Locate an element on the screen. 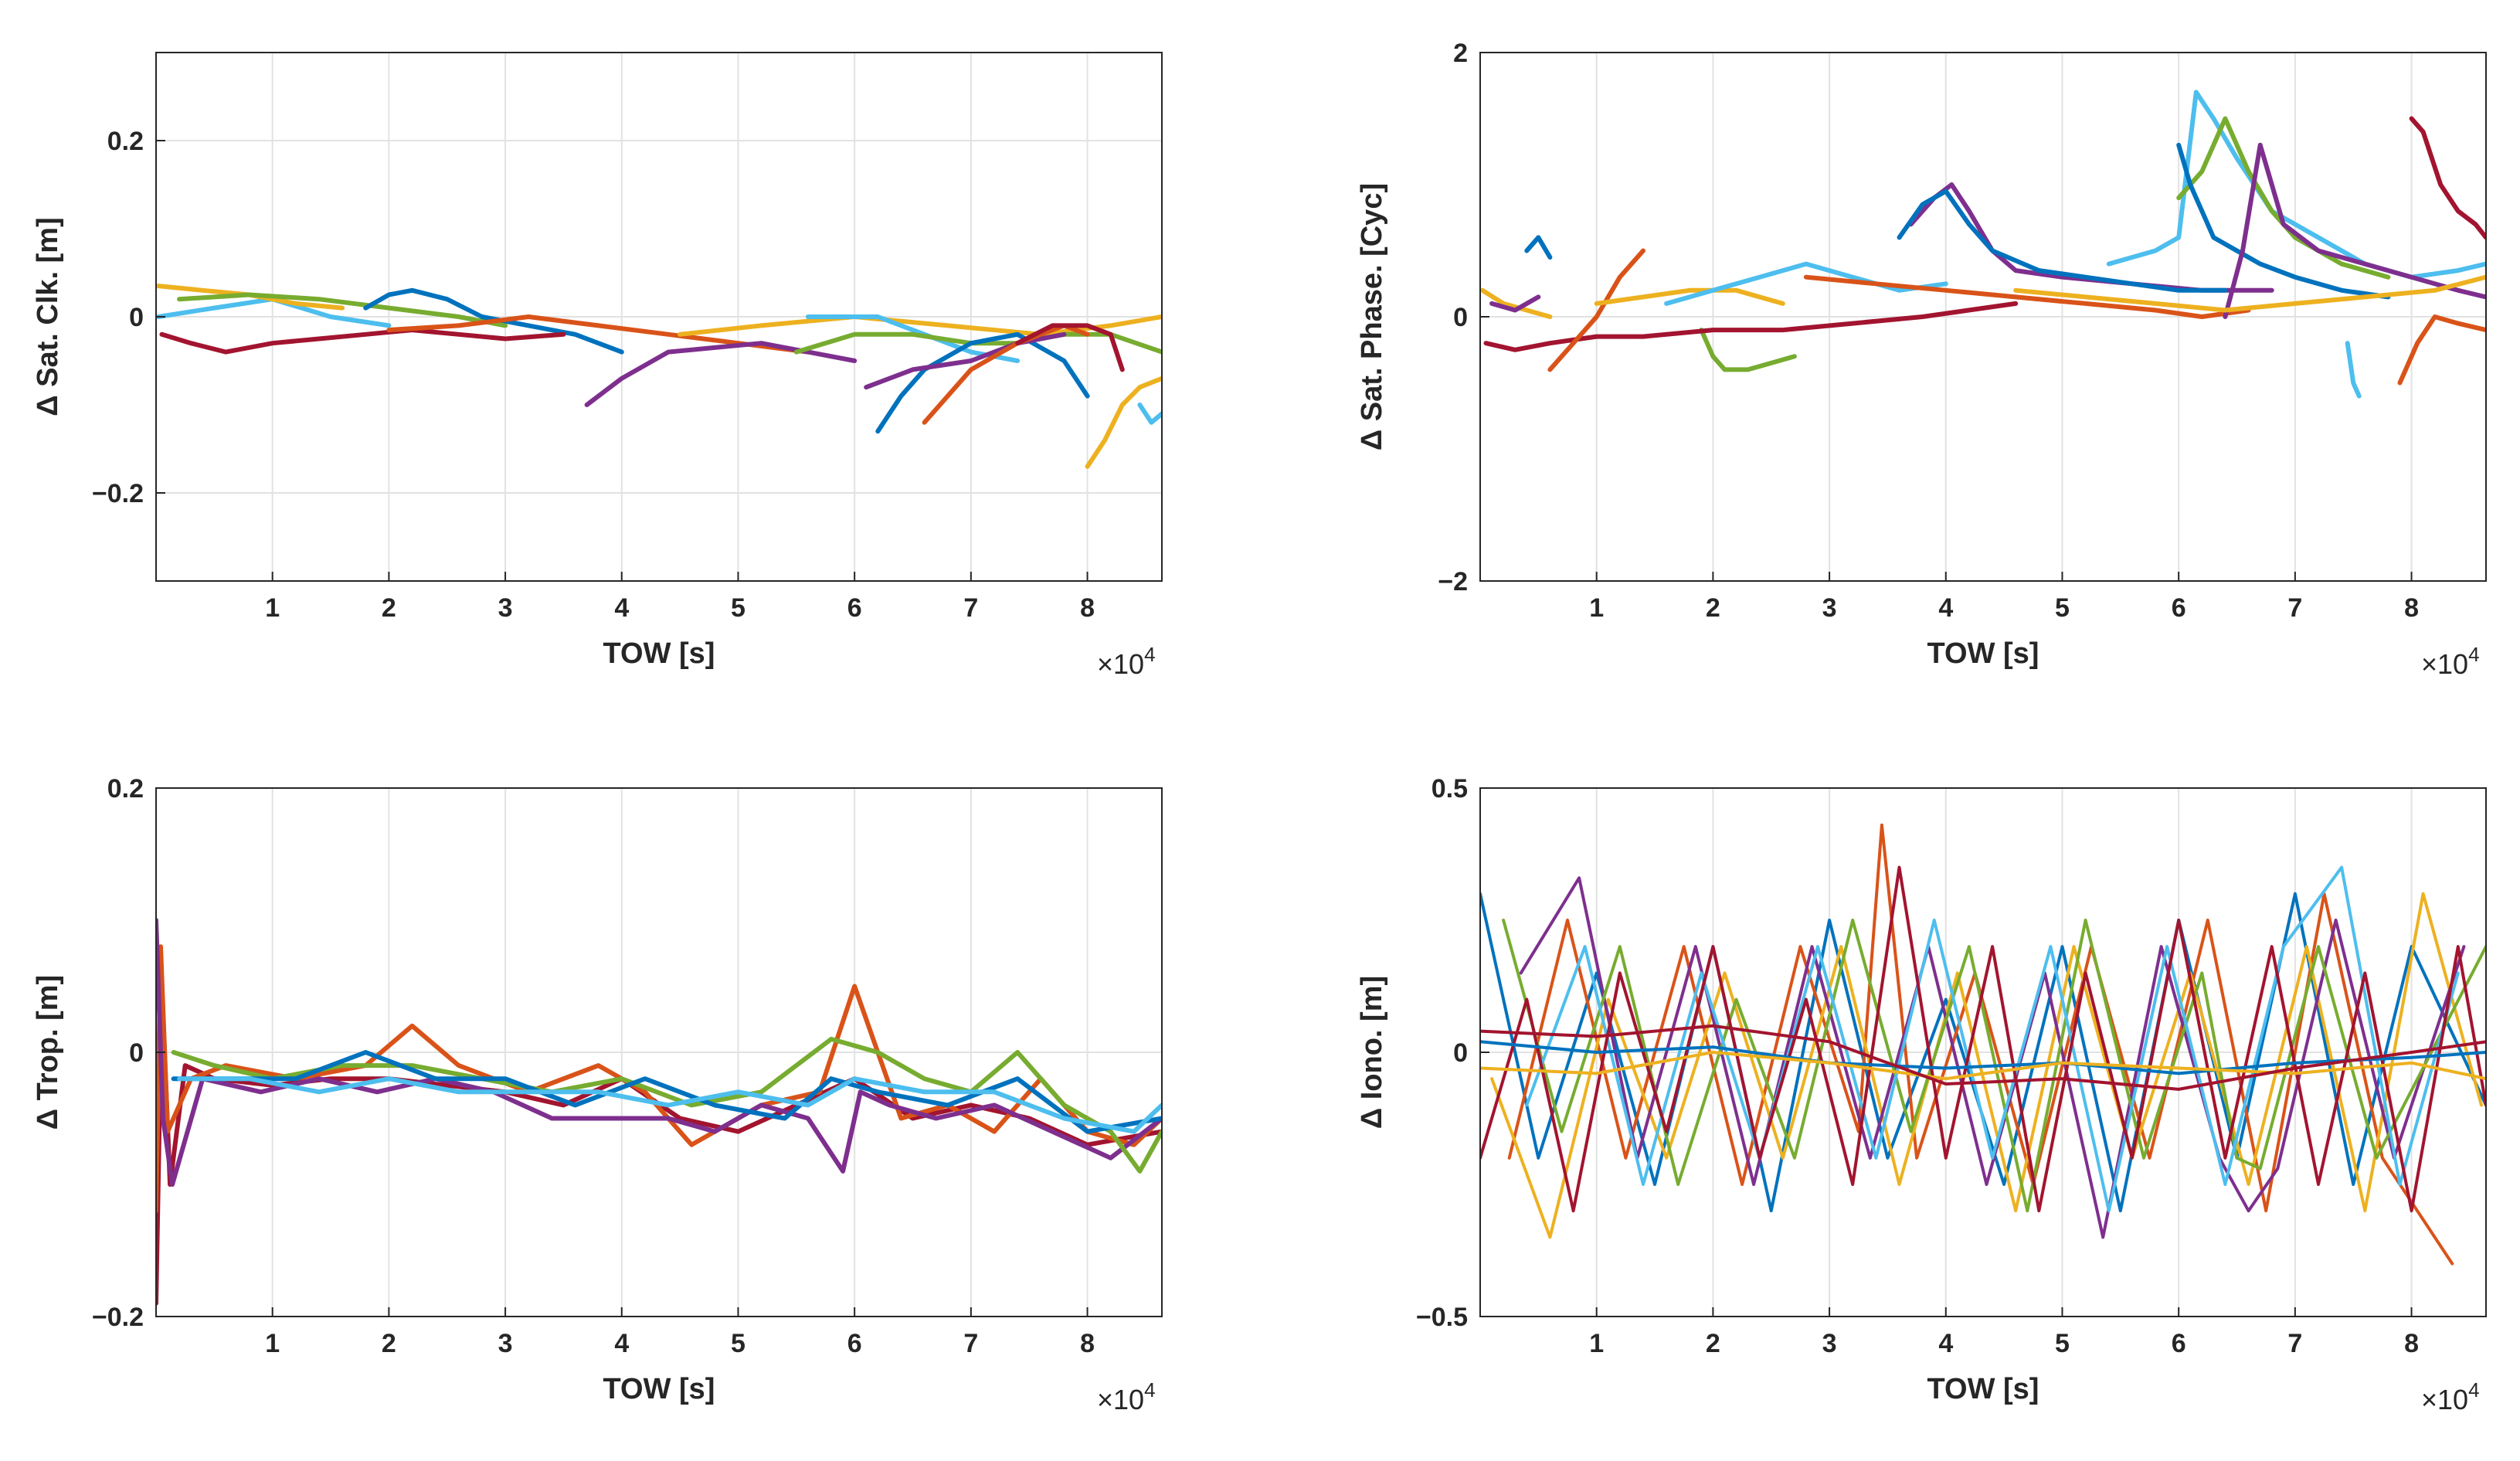  sat-clock-x-tick-label-1: 2 is located at coordinates (389, 608).